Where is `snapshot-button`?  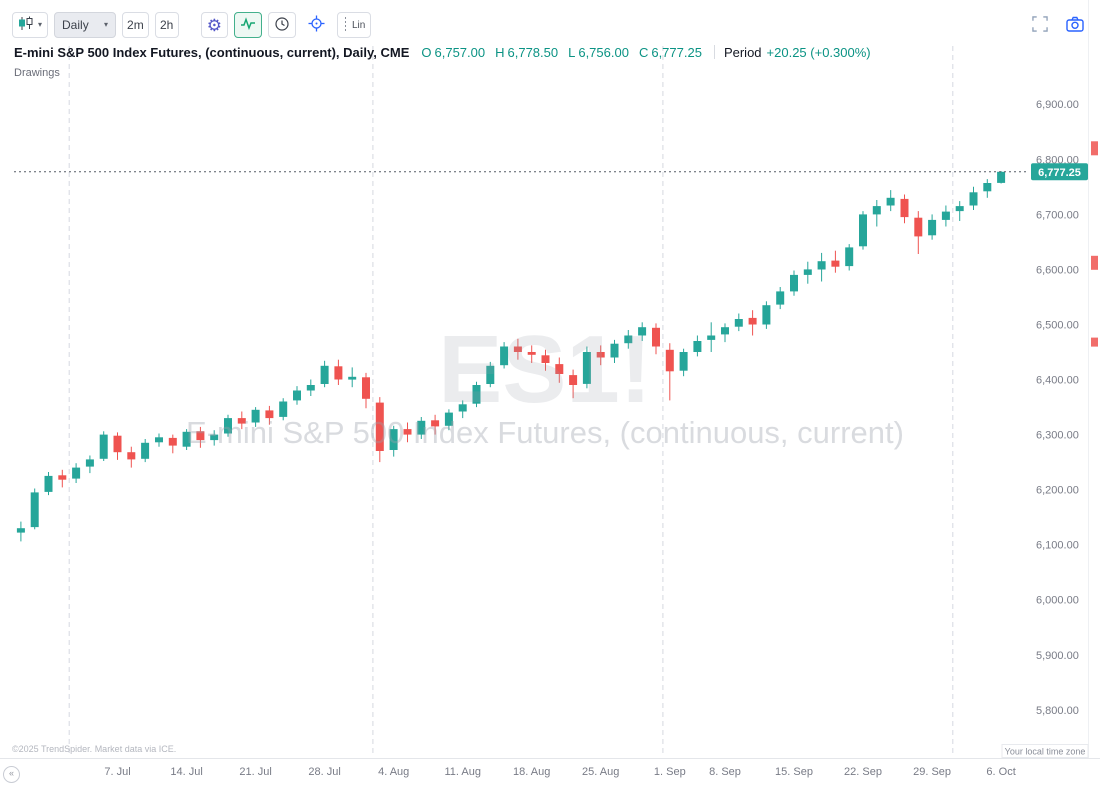 snapshot-button is located at coordinates (1075, 25).